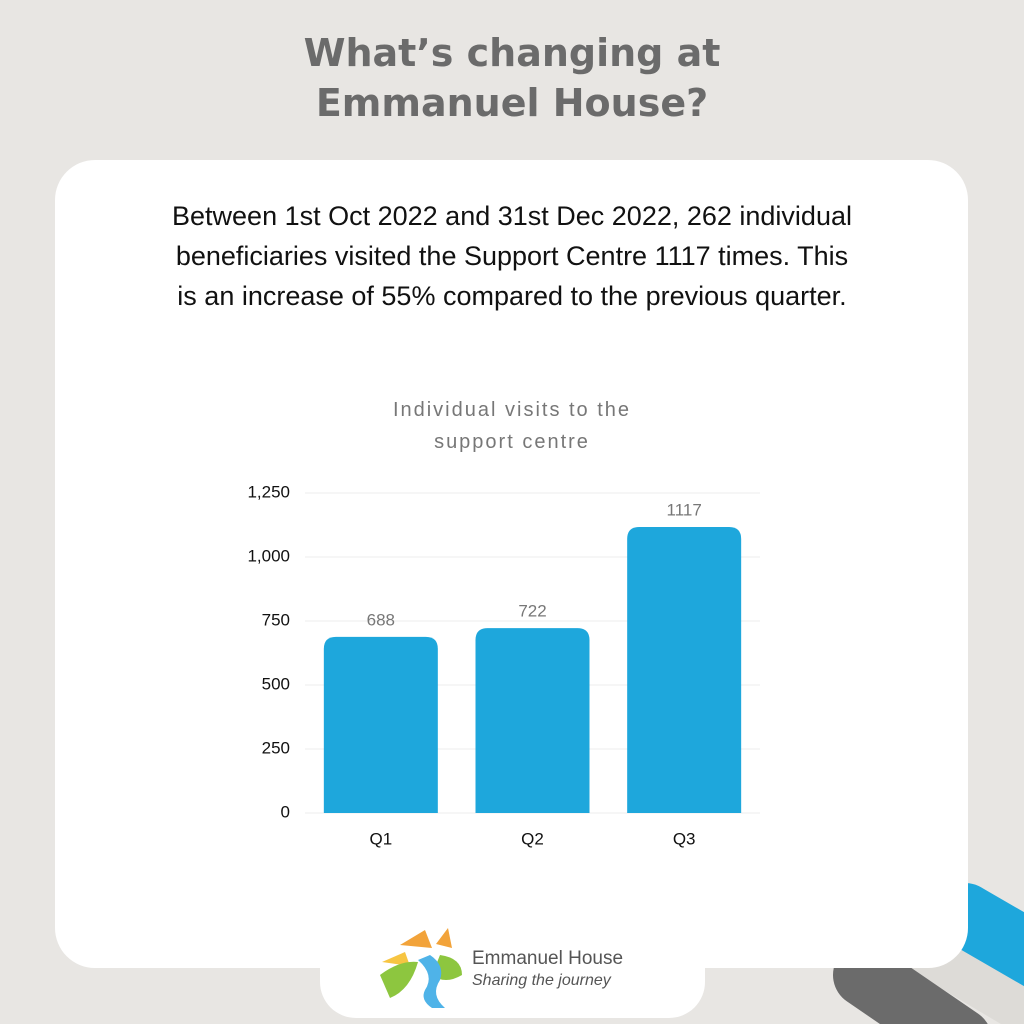  Describe the element at coordinates (684, 510) in the screenshot. I see `data-label: 1117` at that location.